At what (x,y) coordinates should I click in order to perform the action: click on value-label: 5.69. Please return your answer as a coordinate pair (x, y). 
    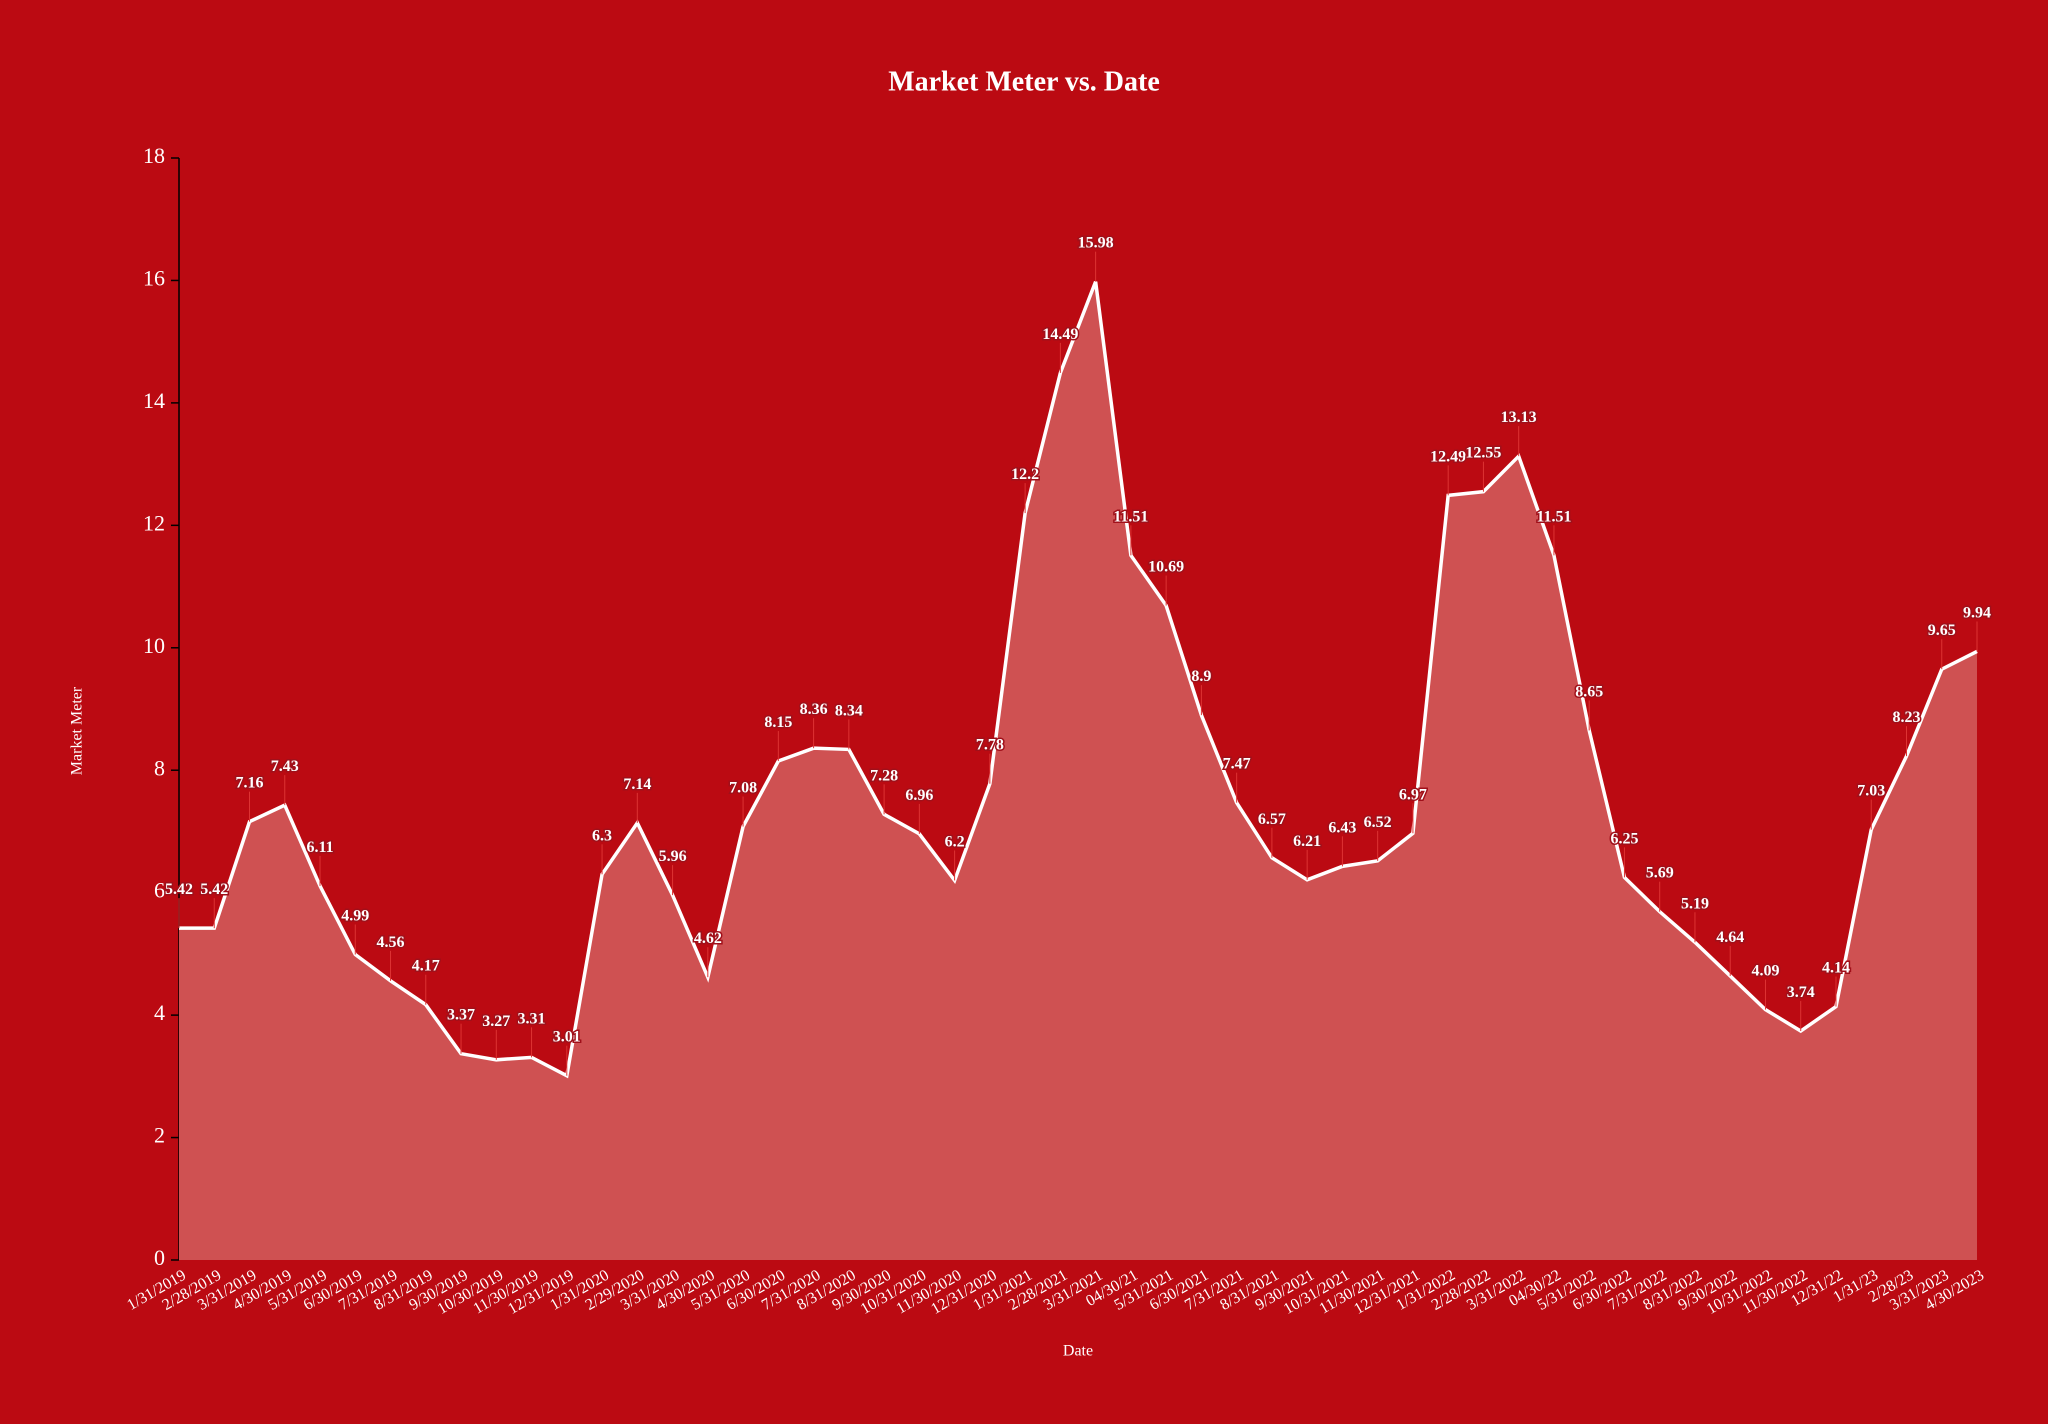
    Looking at the image, I should click on (1660, 873).